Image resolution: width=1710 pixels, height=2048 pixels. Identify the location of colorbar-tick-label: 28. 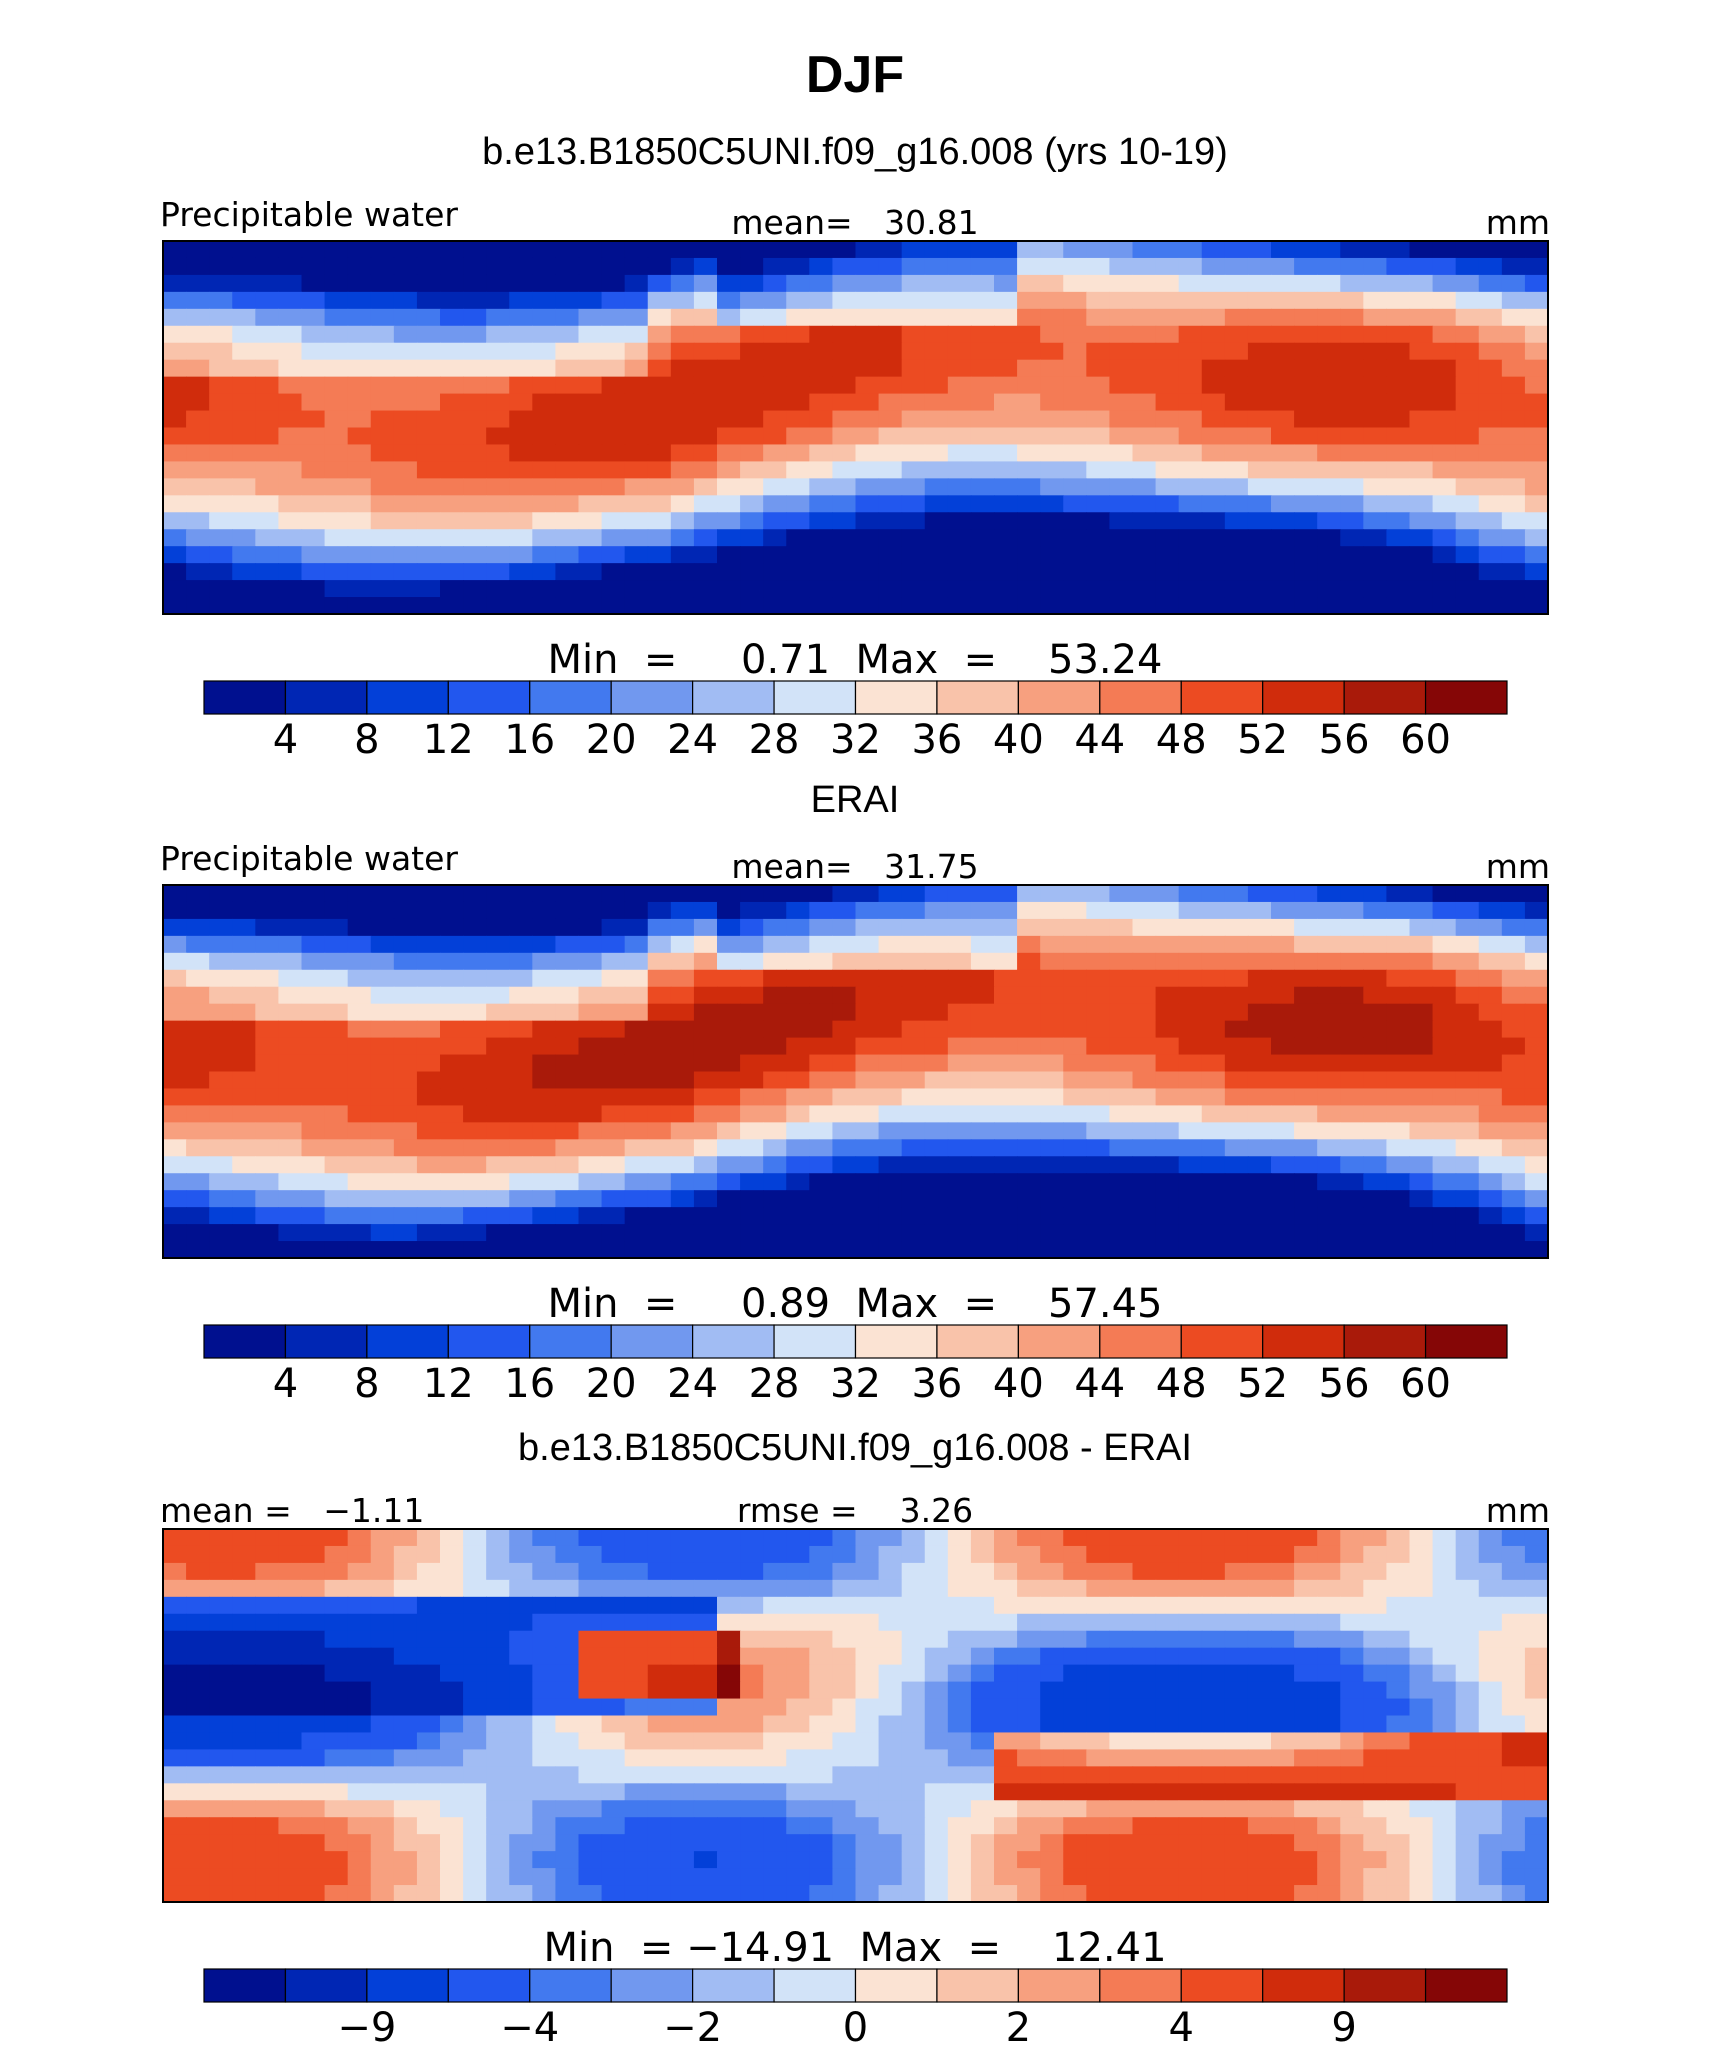
(774, 740).